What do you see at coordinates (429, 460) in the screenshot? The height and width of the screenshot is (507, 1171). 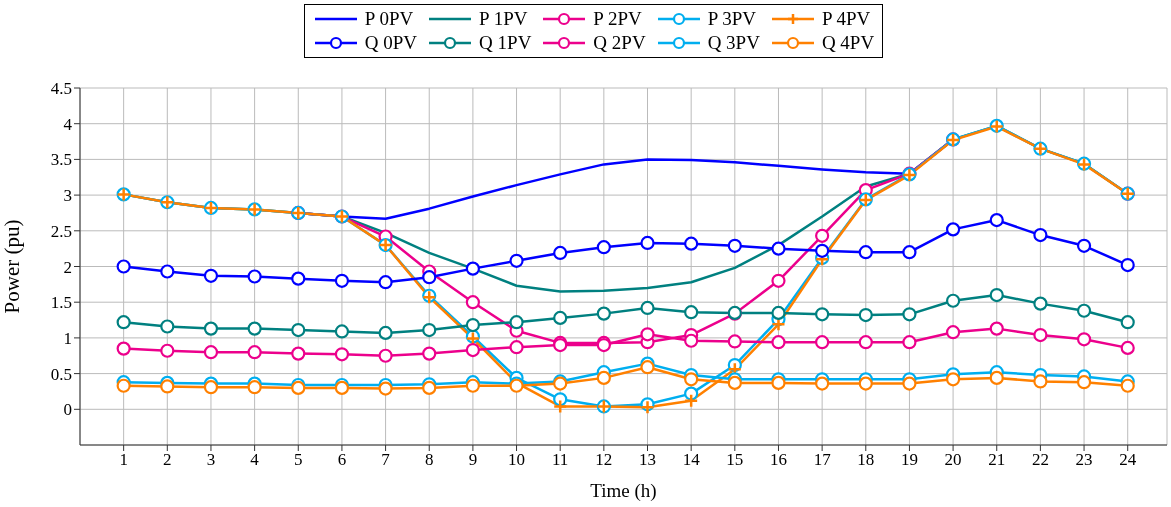 I see `x-tick-label: 8` at bounding box center [429, 460].